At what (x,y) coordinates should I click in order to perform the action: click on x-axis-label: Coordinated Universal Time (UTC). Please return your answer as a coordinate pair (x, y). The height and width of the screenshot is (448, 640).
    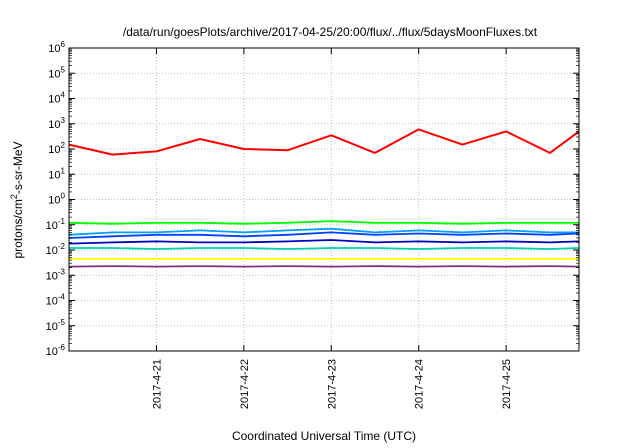
    Looking at the image, I should click on (324, 436).